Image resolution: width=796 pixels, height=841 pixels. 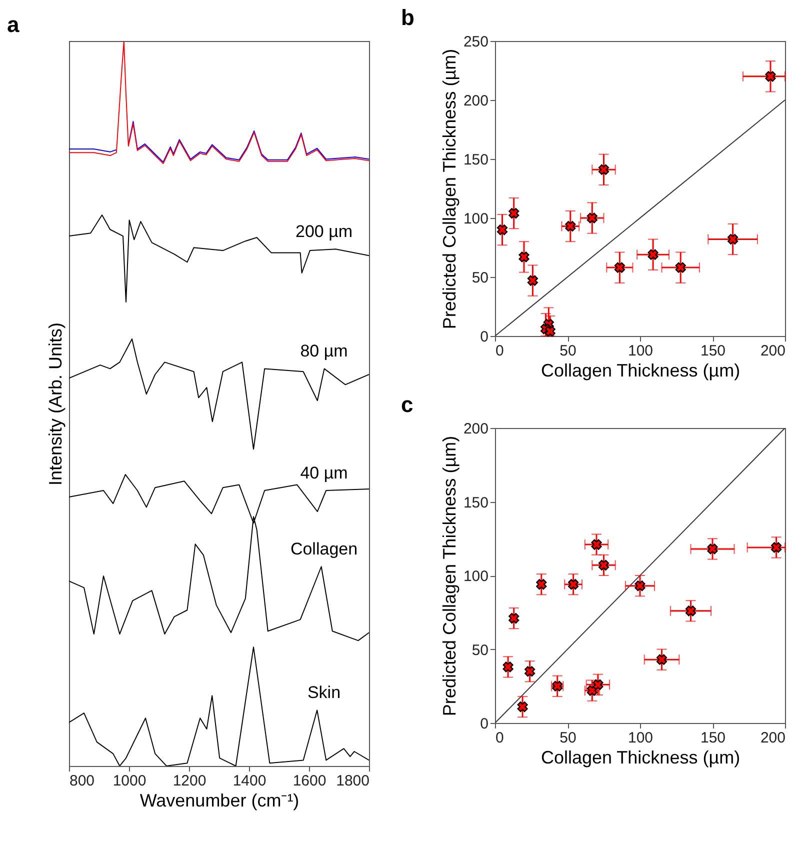 I want to click on x-tick-label: 1400, so click(x=249, y=781).